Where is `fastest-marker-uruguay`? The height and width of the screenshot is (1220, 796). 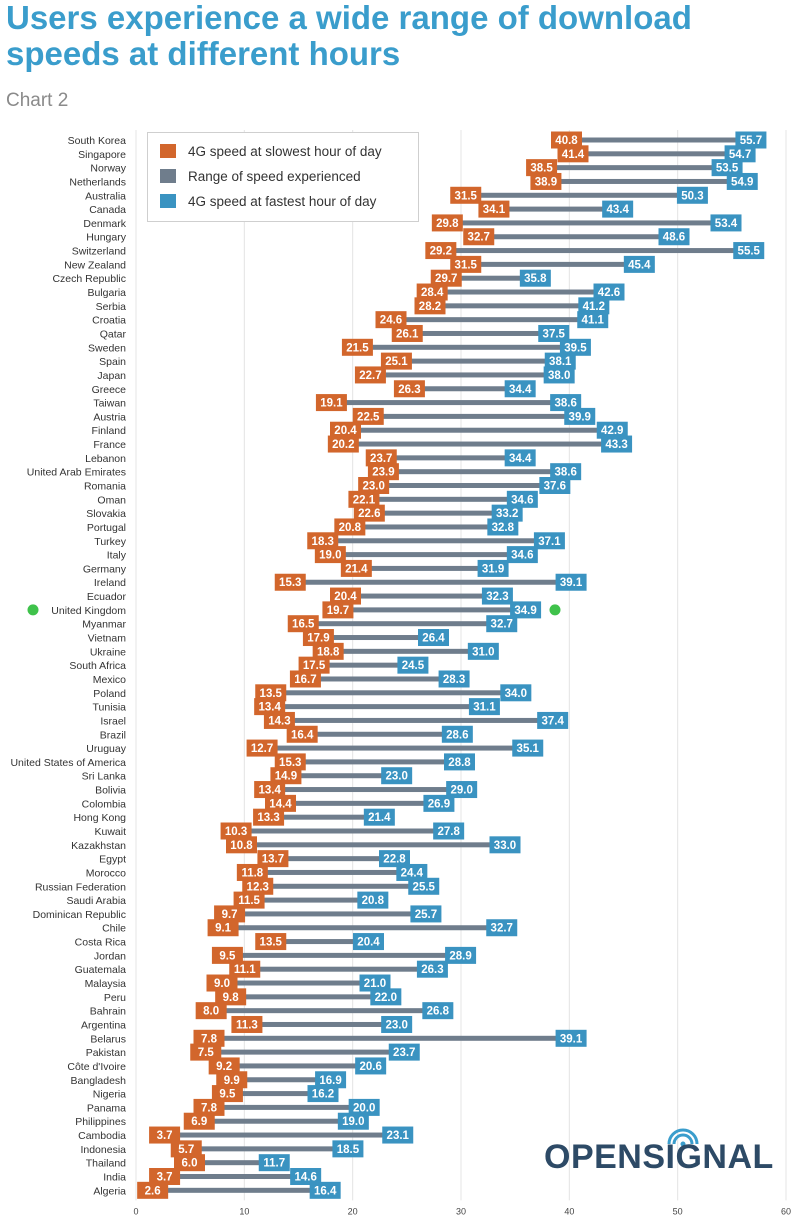
fastest-marker-uruguay is located at coordinates (528, 748).